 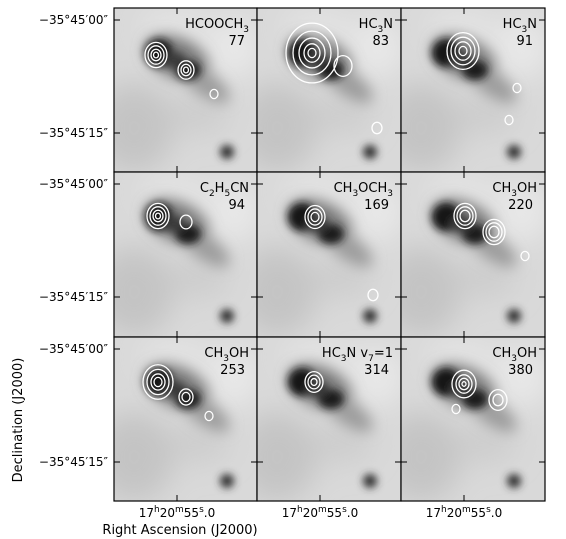 What do you see at coordinates (520, 205) in the screenshot?
I see `panel-number-label: 220` at bounding box center [520, 205].